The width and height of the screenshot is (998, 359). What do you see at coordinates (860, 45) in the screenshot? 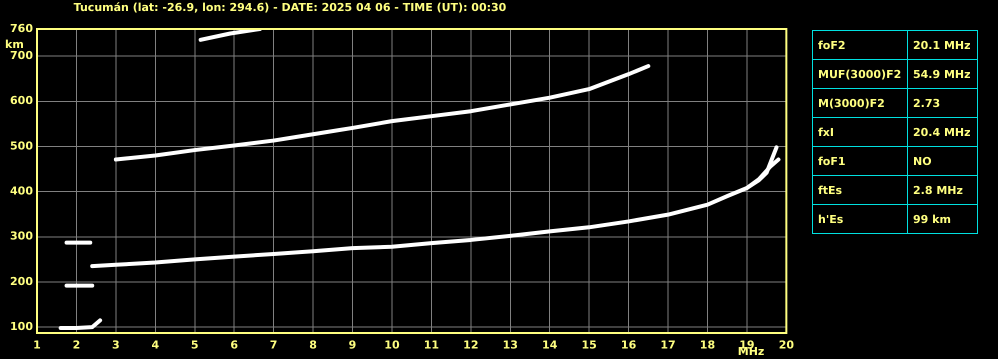
I see `text: foF2` at bounding box center [860, 45].